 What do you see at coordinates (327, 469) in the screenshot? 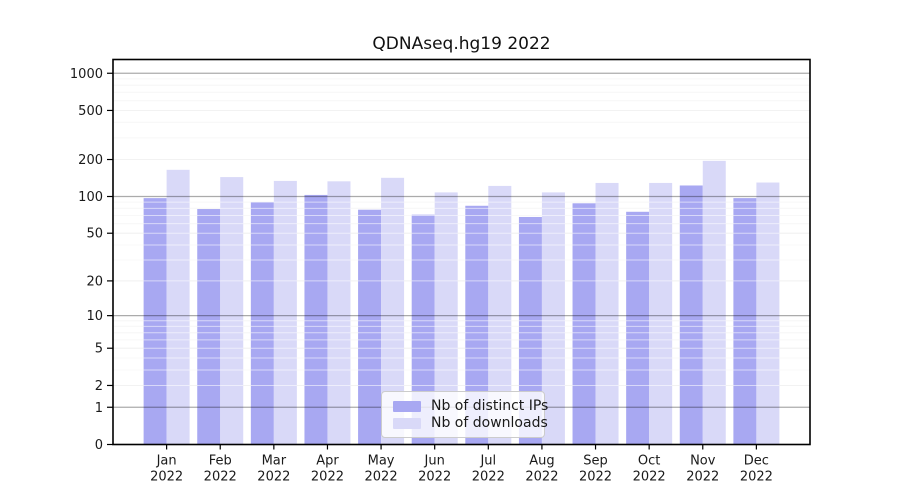
I see `x-tick-label: Apr 2022` at bounding box center [327, 469].